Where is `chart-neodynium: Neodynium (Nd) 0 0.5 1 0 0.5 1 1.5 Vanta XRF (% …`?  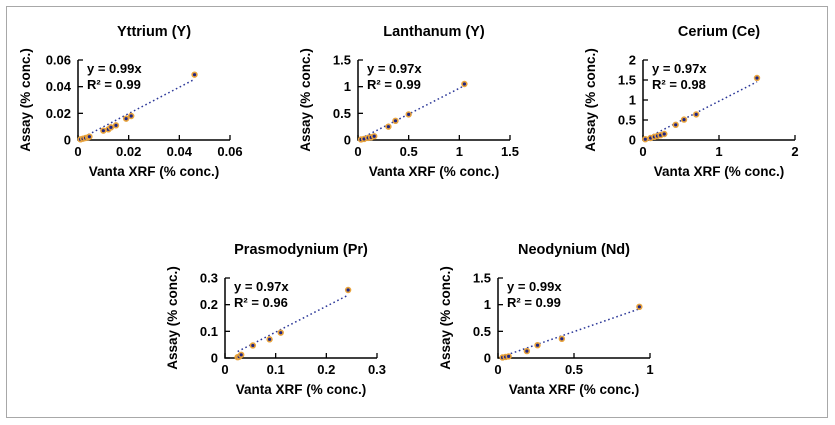 chart-neodynium: Neodynium (Nd) 0 0.5 1 0 0.5 1 1.5 Vanta XRF (% … is located at coordinates (558, 322).